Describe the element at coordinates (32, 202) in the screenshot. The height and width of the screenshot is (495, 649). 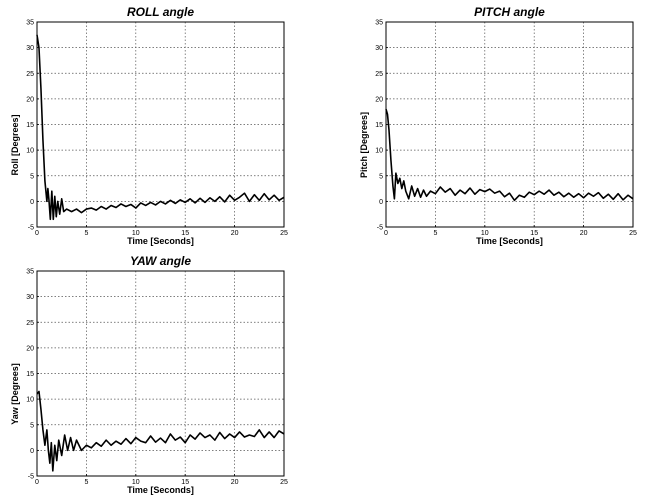
I see `roll-y-tick-label: 0` at that location.